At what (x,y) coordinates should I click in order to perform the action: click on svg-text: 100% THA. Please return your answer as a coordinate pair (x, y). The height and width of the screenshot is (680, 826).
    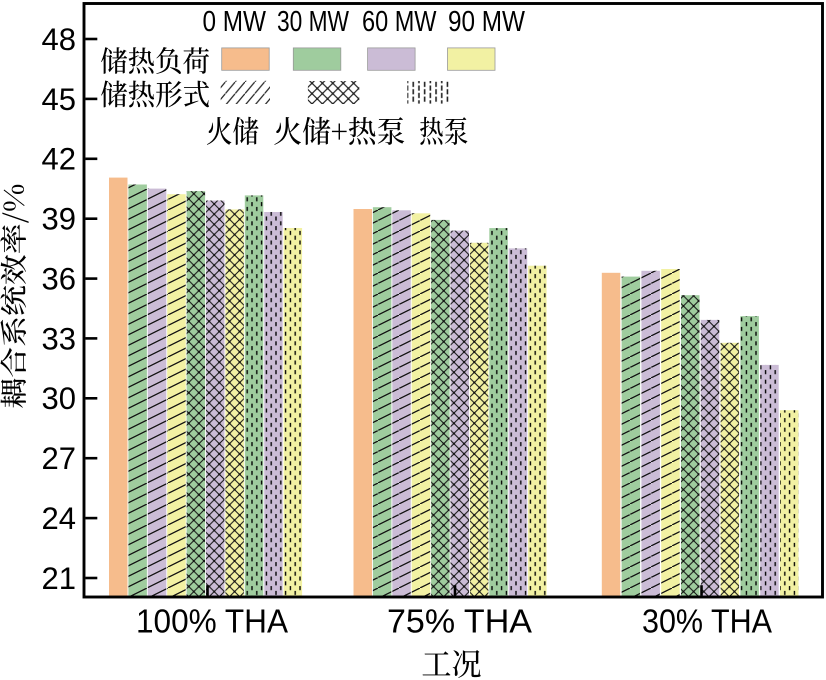
    Looking at the image, I should click on (212, 621).